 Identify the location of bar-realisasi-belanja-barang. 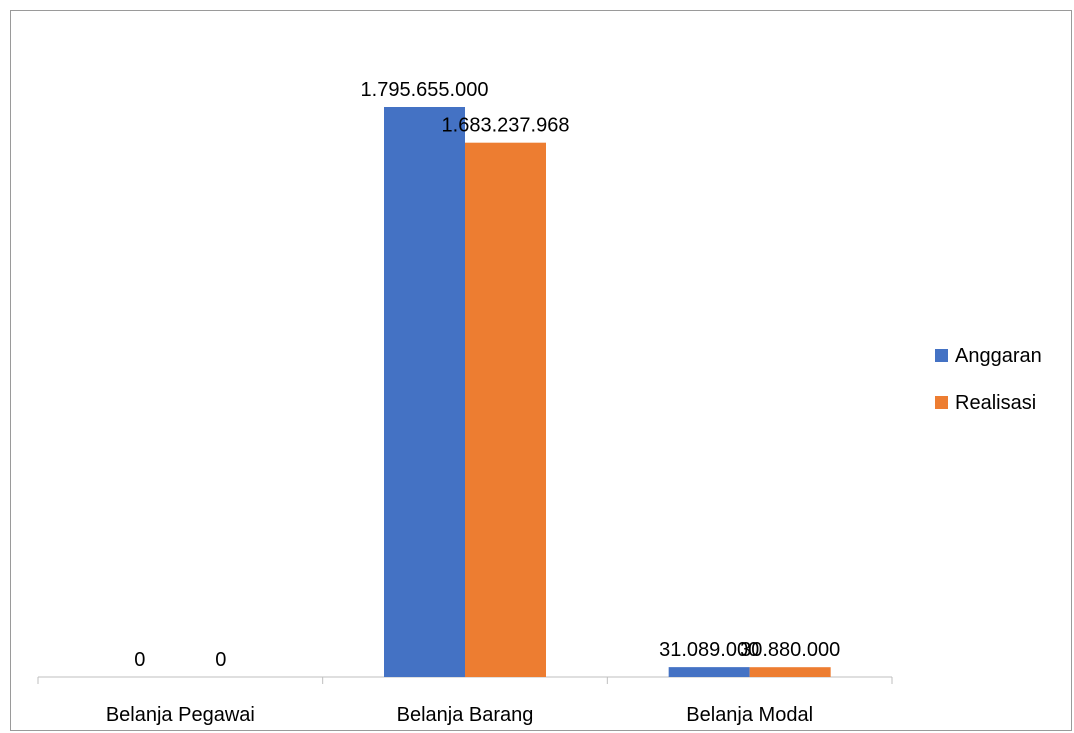
(505, 409).